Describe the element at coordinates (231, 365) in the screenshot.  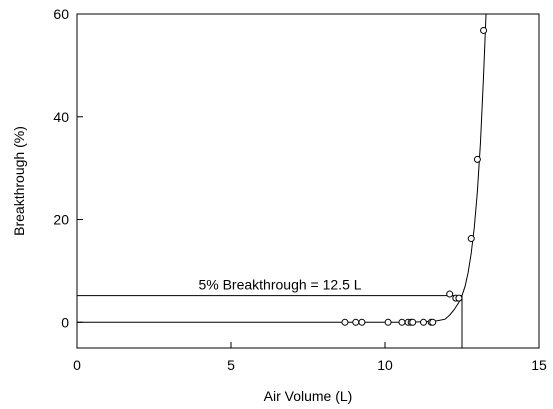
I see `x-tick-label: 5` at that location.